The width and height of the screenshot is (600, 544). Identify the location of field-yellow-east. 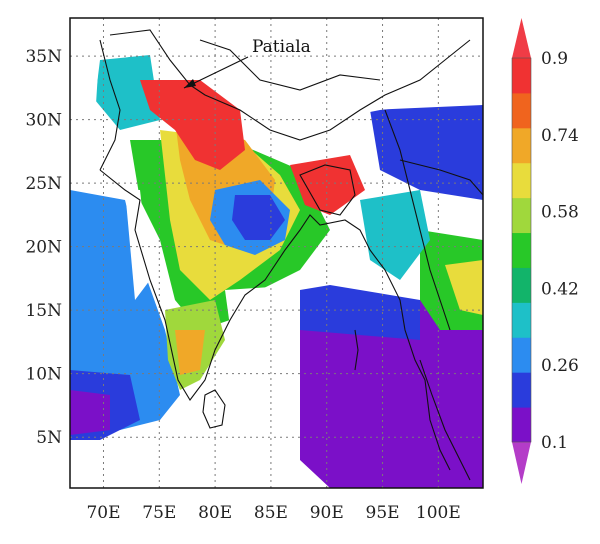
(464, 287).